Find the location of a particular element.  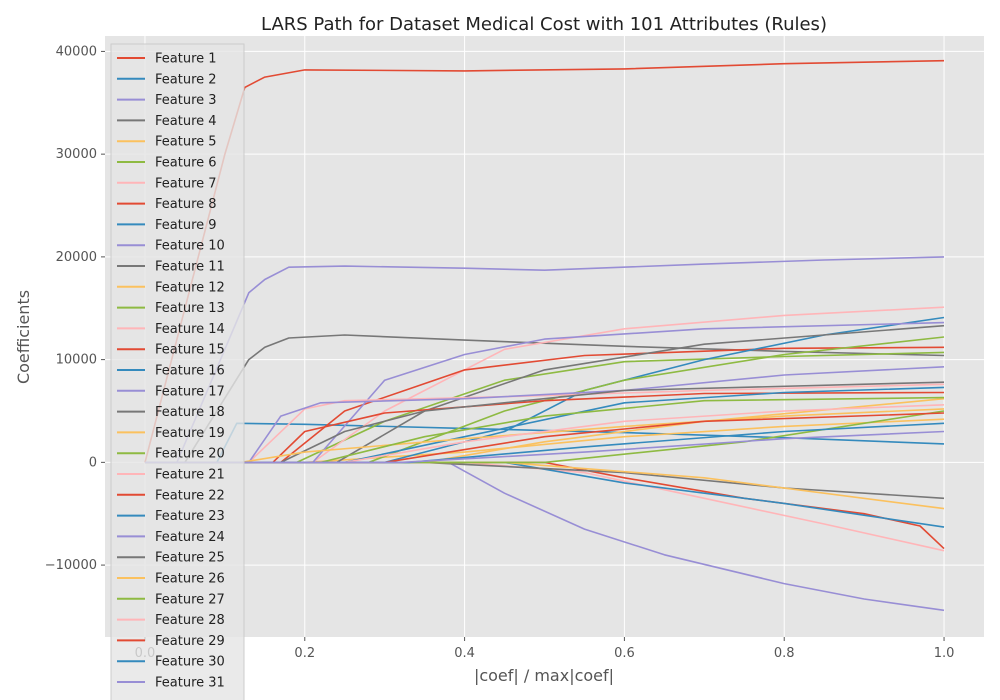

legend-item: Feature 29 is located at coordinates (171, 641).